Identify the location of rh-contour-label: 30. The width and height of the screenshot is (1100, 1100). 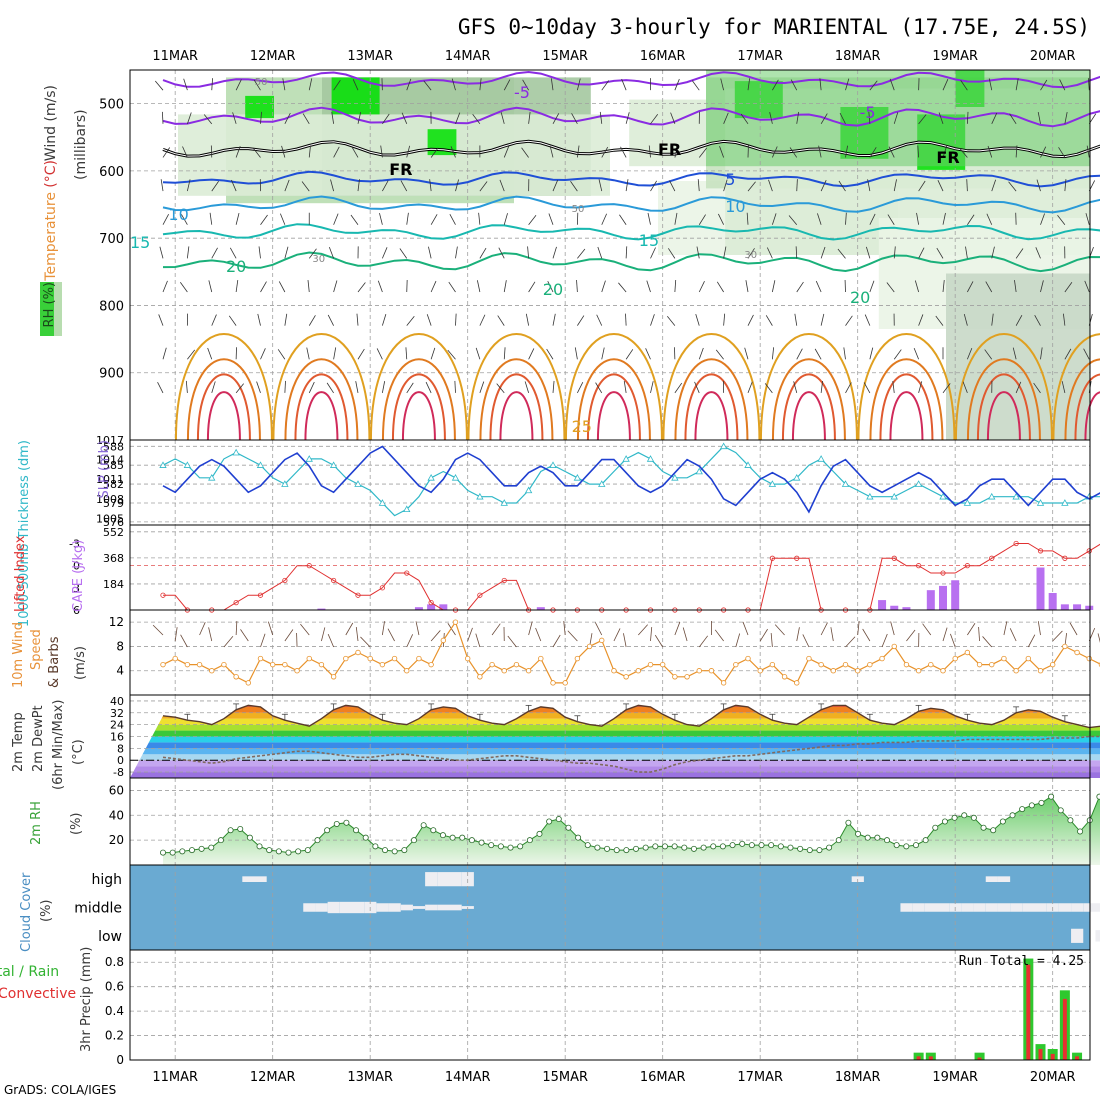
(750, 255).